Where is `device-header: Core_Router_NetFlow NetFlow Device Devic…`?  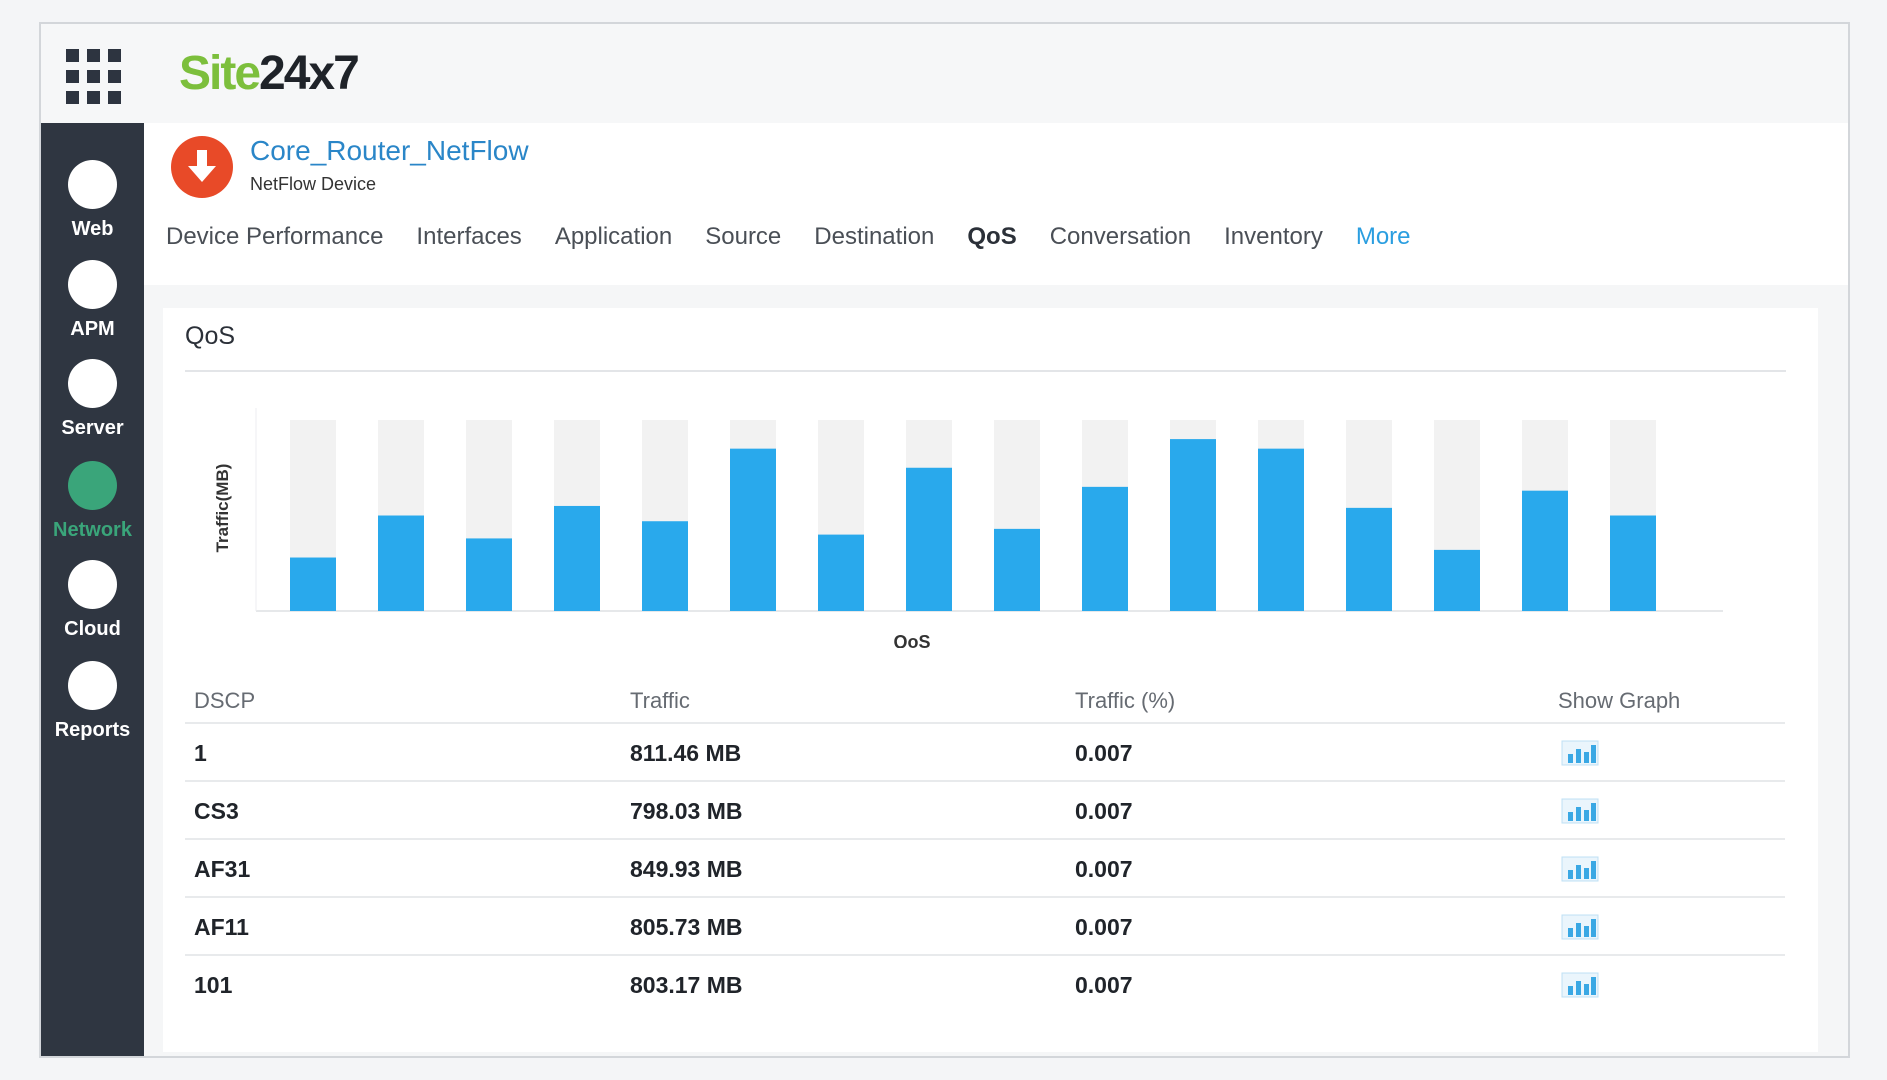
device-header: Core_Router_NetFlow NetFlow Device Devic… is located at coordinates (996, 205).